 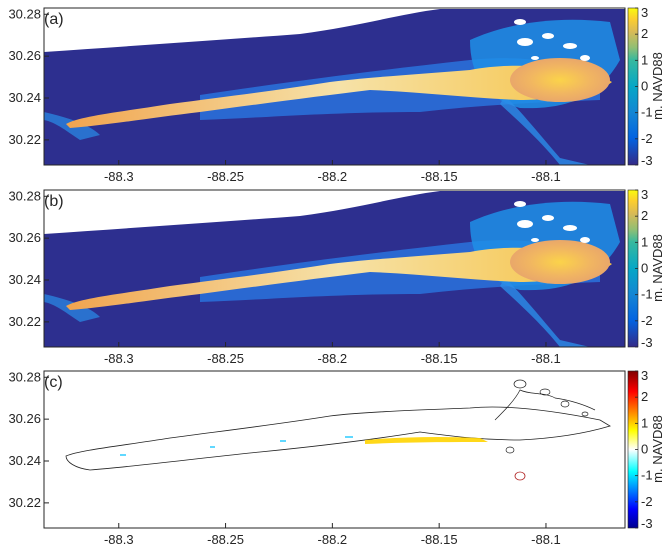 I want to click on panel-label: (a), so click(x=54, y=19).